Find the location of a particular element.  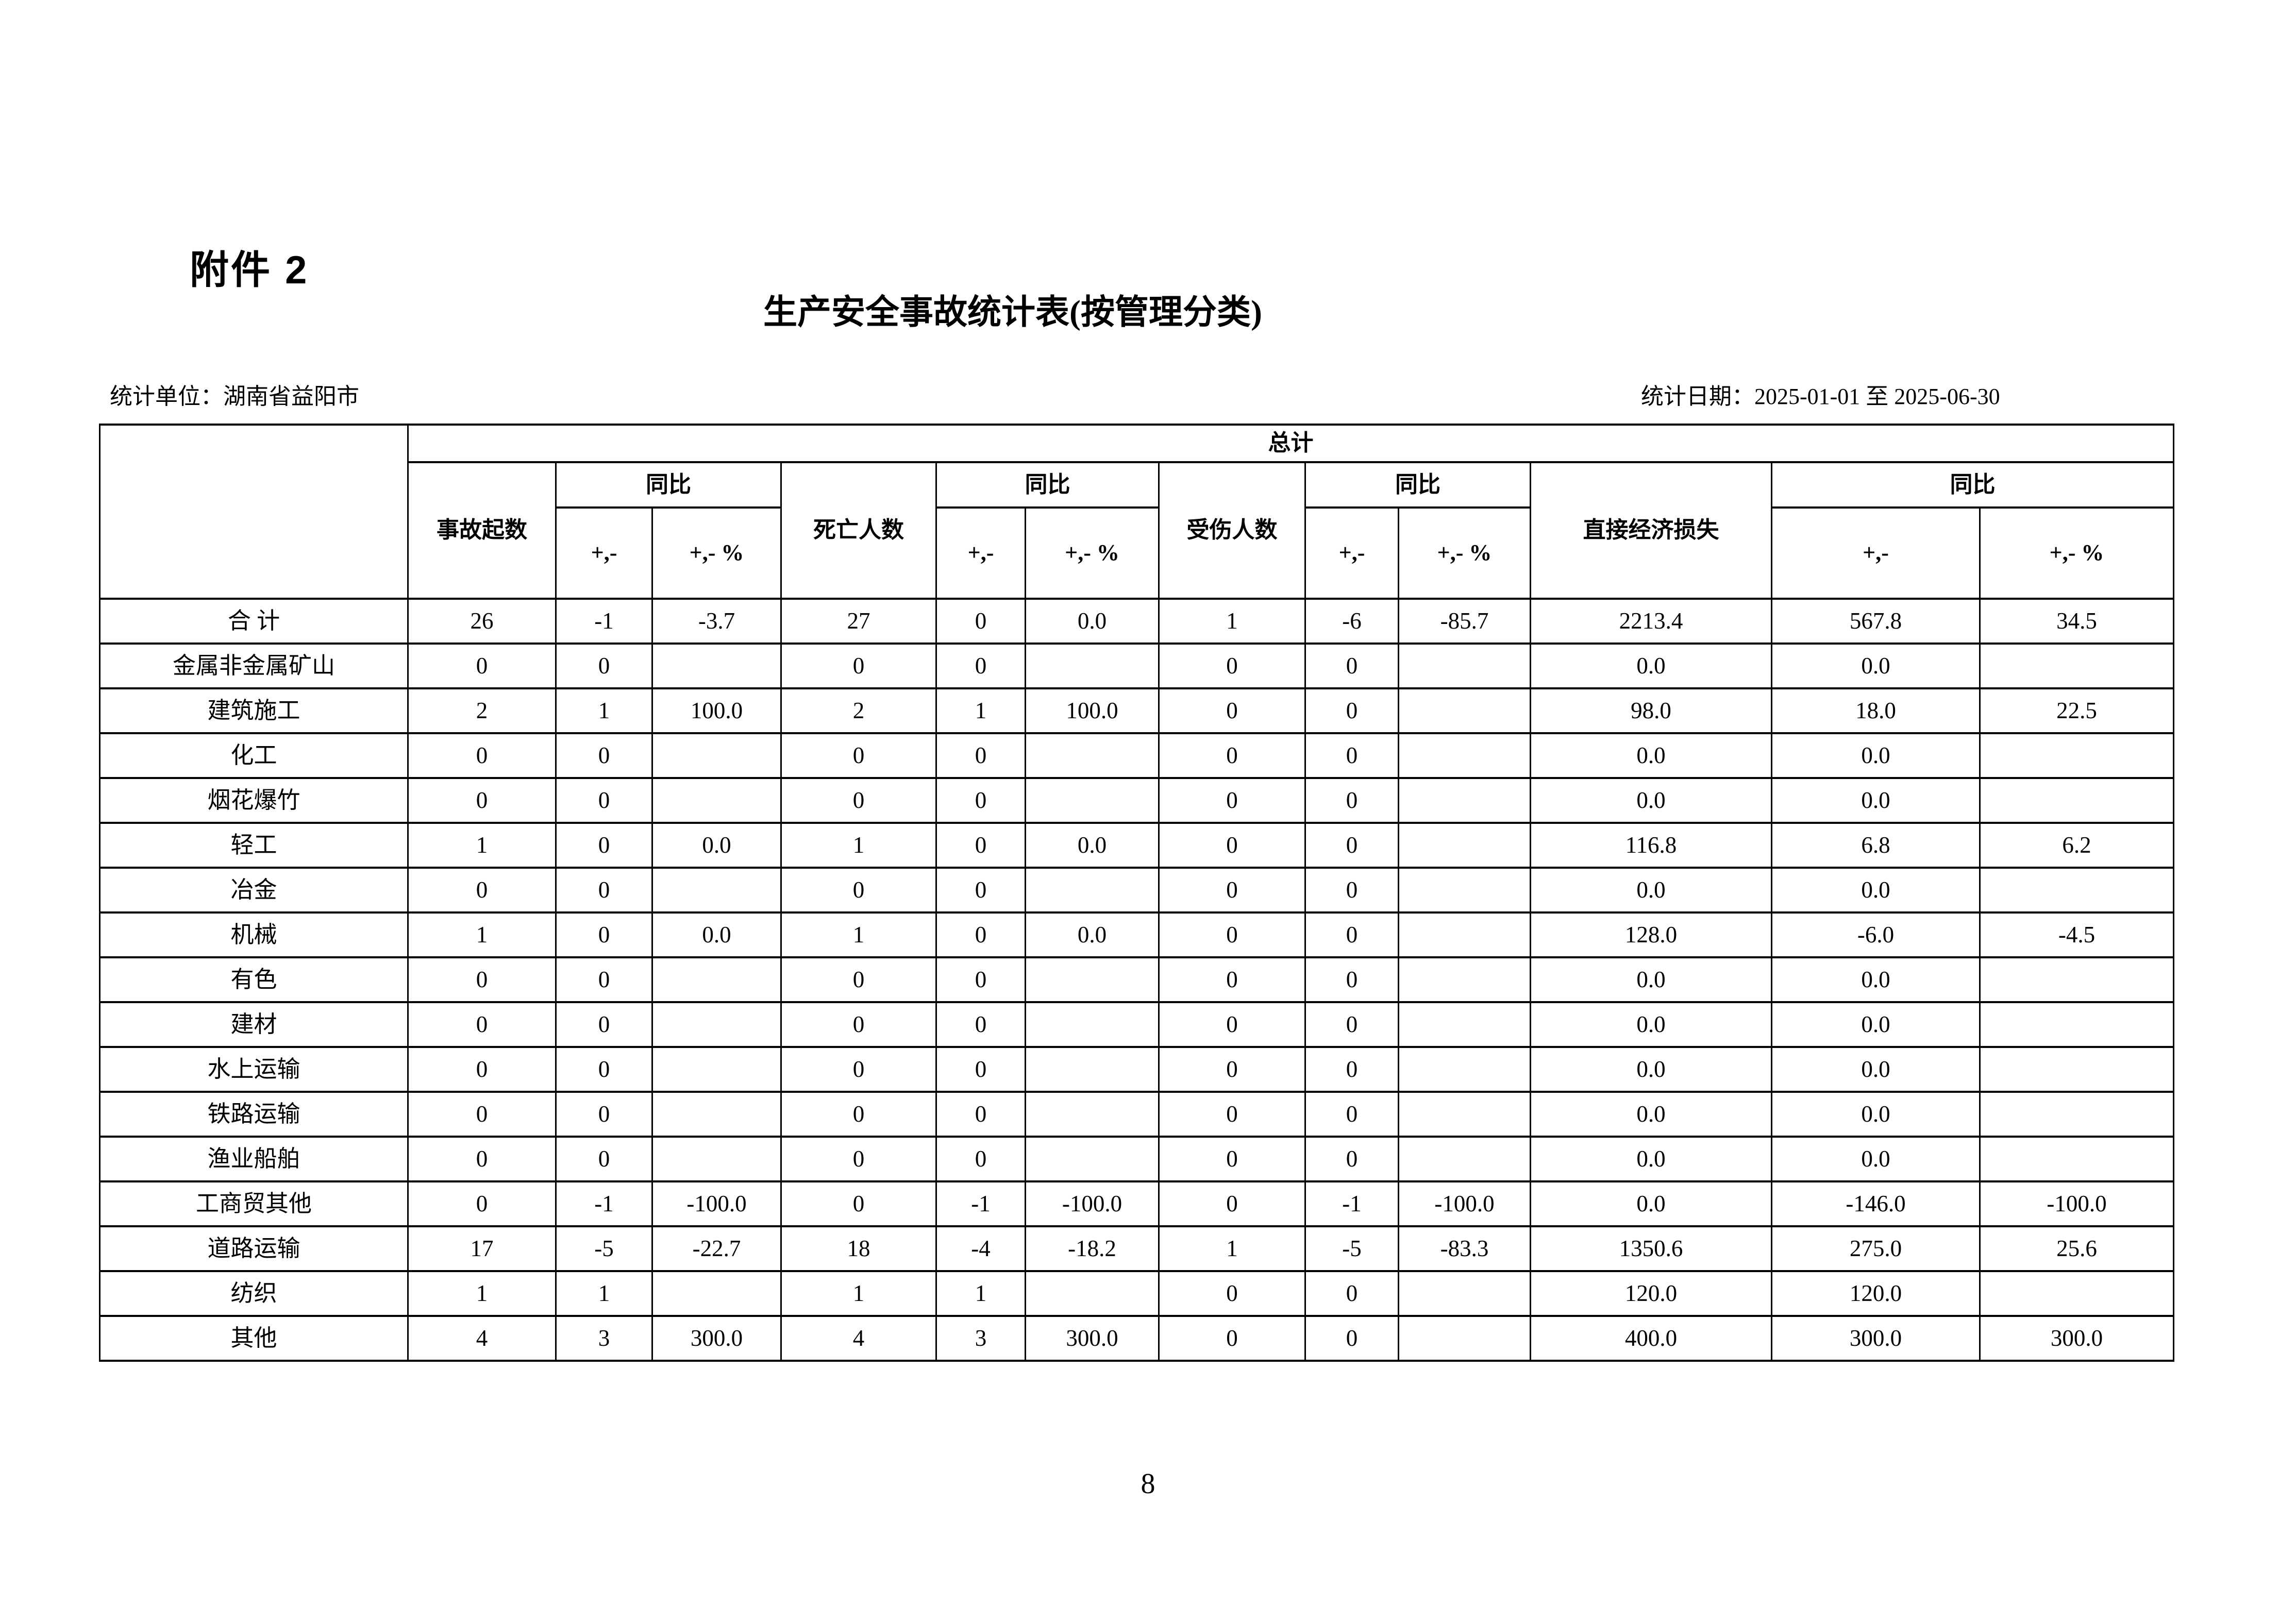

row-category: 化工 is located at coordinates (254, 755).